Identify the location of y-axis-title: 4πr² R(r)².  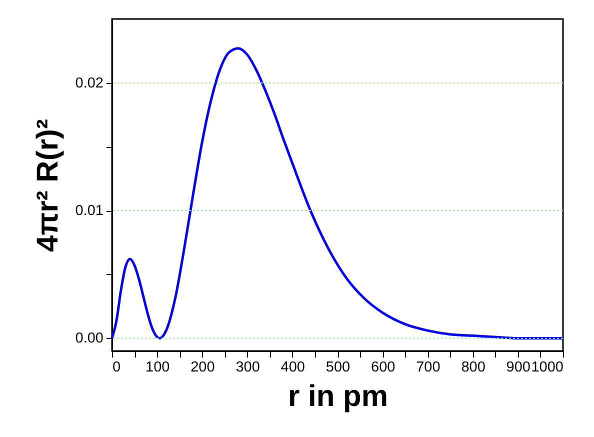
(47, 185).